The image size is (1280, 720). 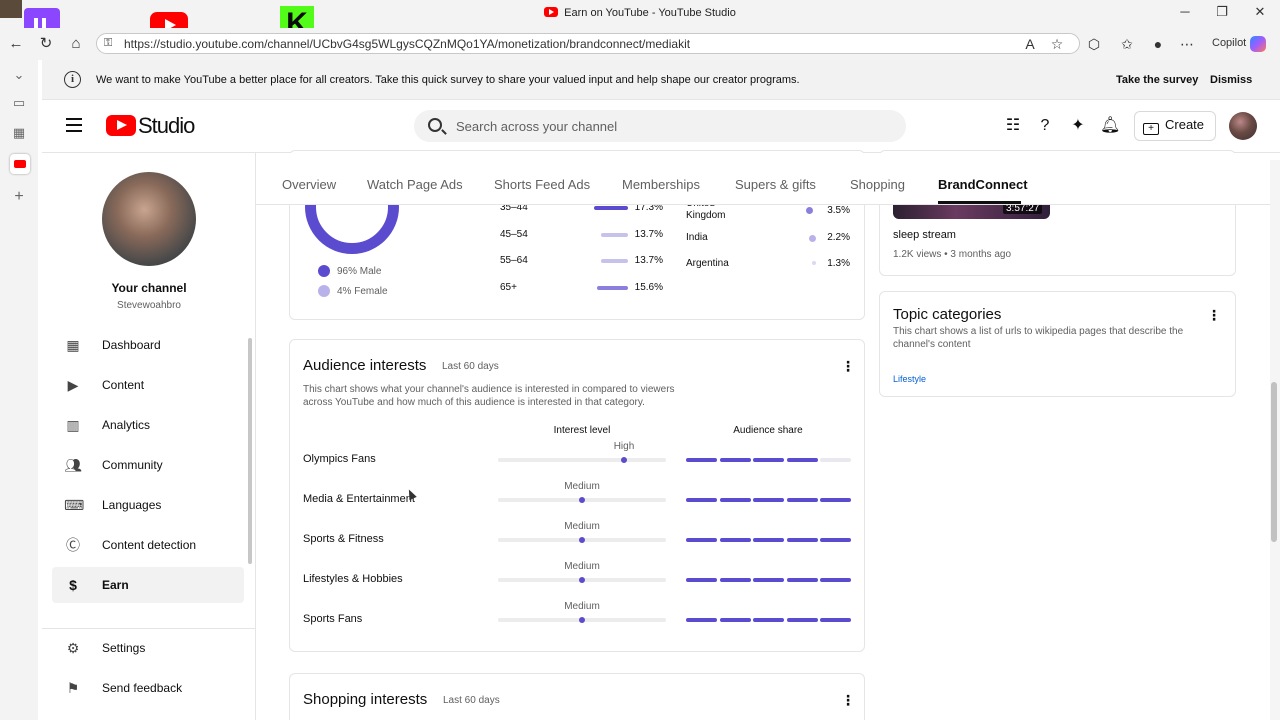 What do you see at coordinates (577, 696) in the screenshot?
I see `shopping-interests-card` at bounding box center [577, 696].